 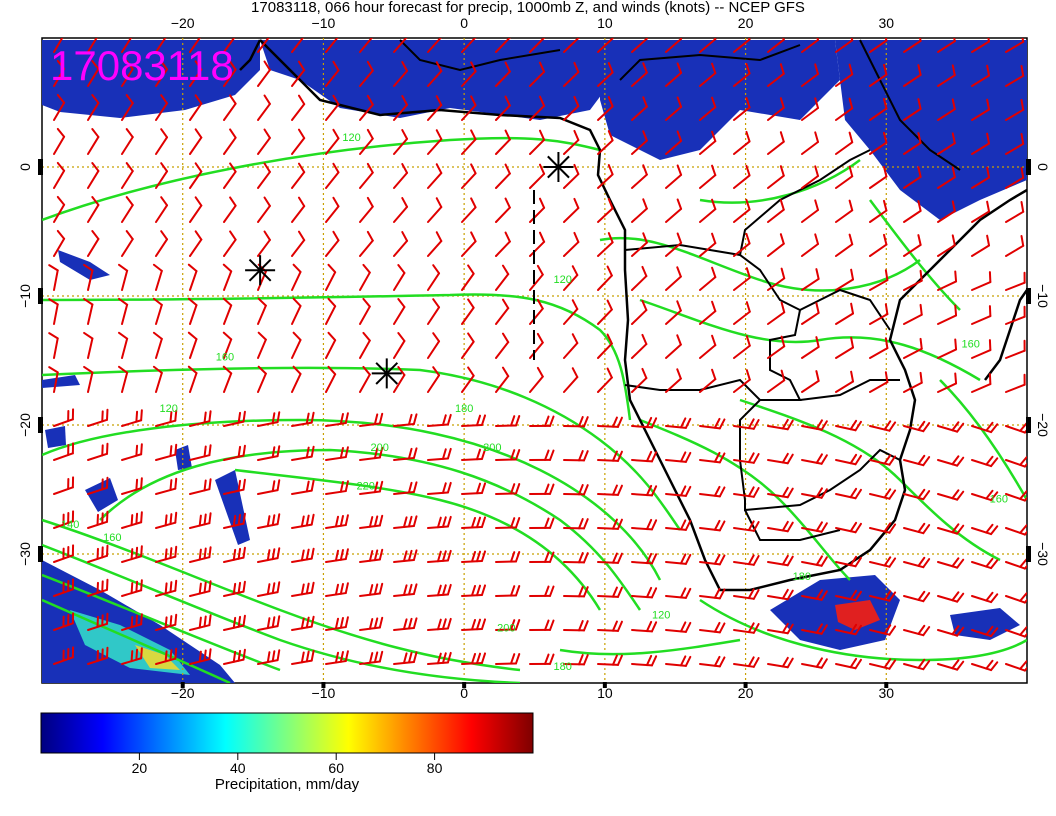 What do you see at coordinates (746, 693) in the screenshot?
I see `lon-tick-label-bottom: 20` at bounding box center [746, 693].